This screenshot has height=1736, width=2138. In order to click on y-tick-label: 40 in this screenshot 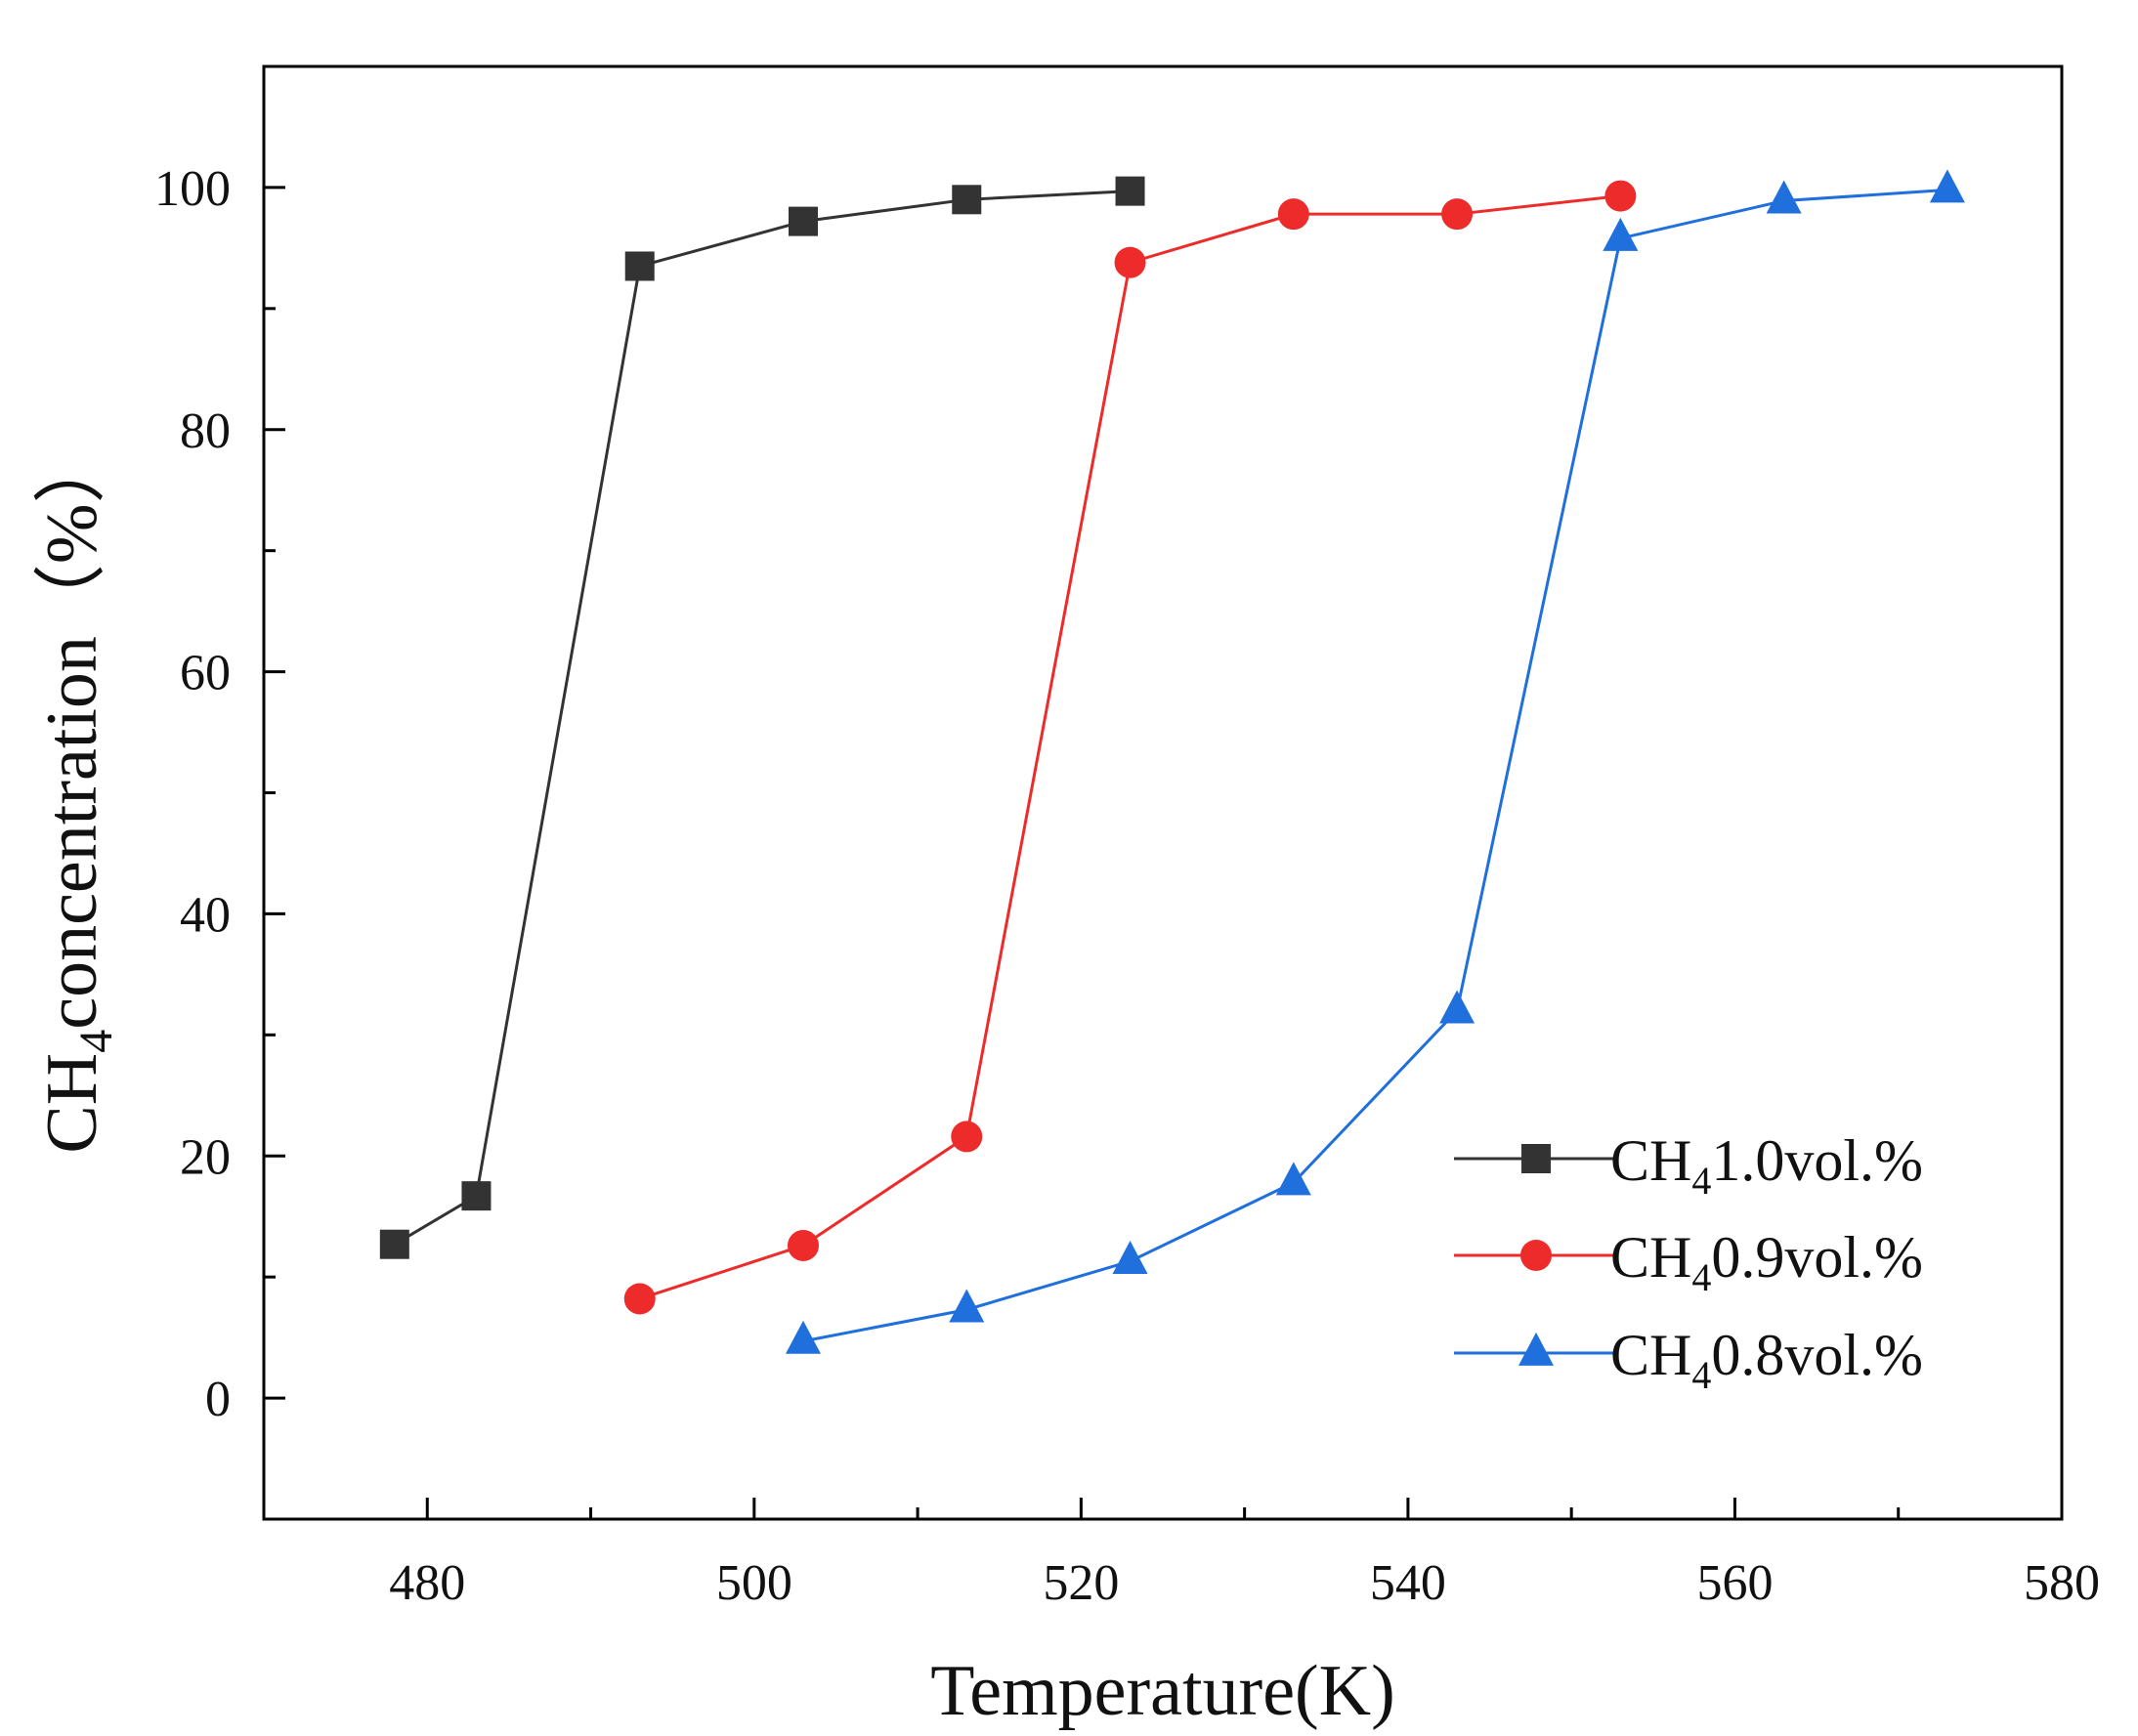, I will do `click(205, 915)`.